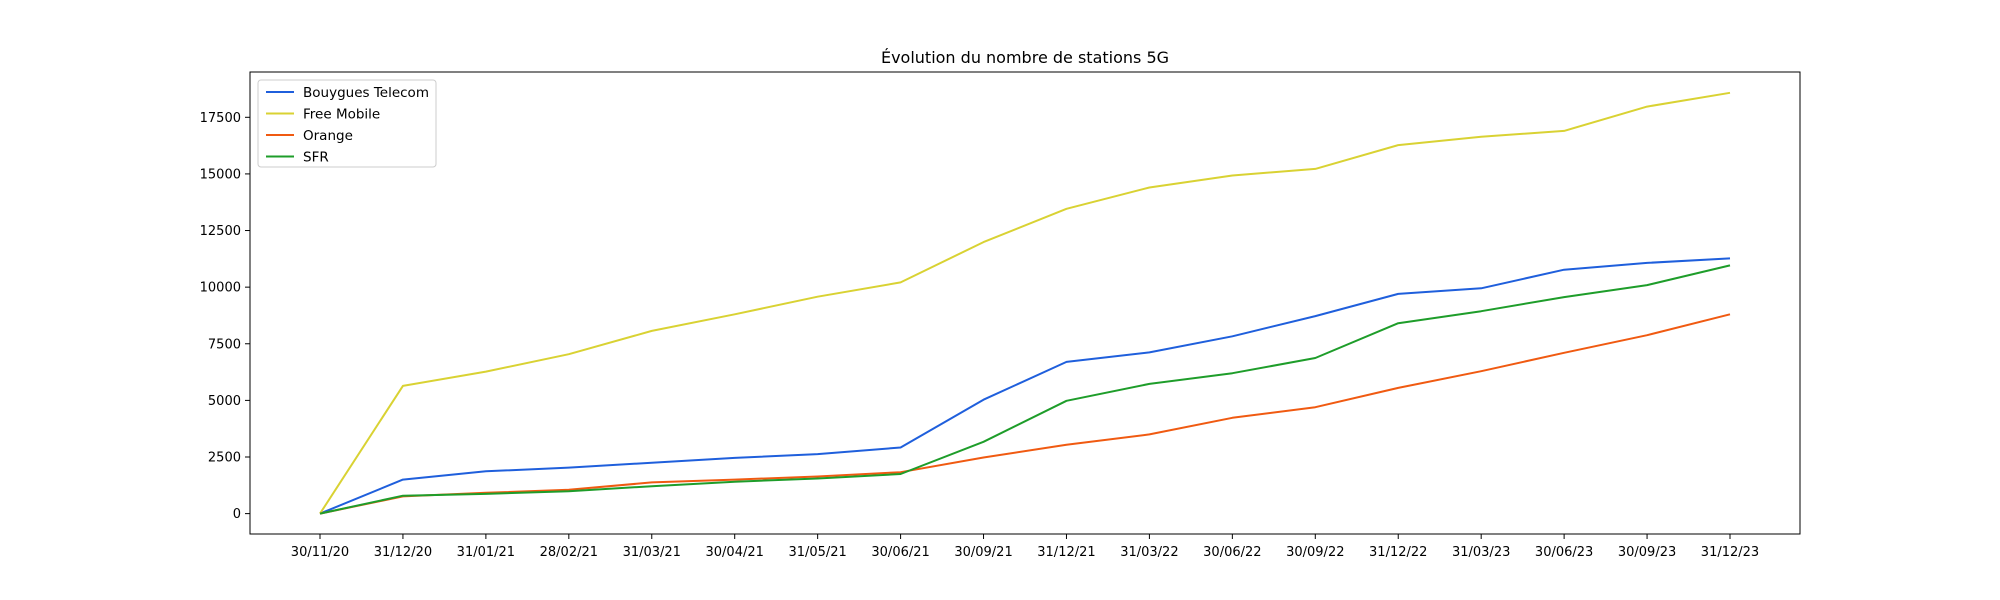 The width and height of the screenshot is (2000, 600). I want to click on y-axis: 0 2500 5000 7500 10000 12500 15000 17500, so click(225, 316).